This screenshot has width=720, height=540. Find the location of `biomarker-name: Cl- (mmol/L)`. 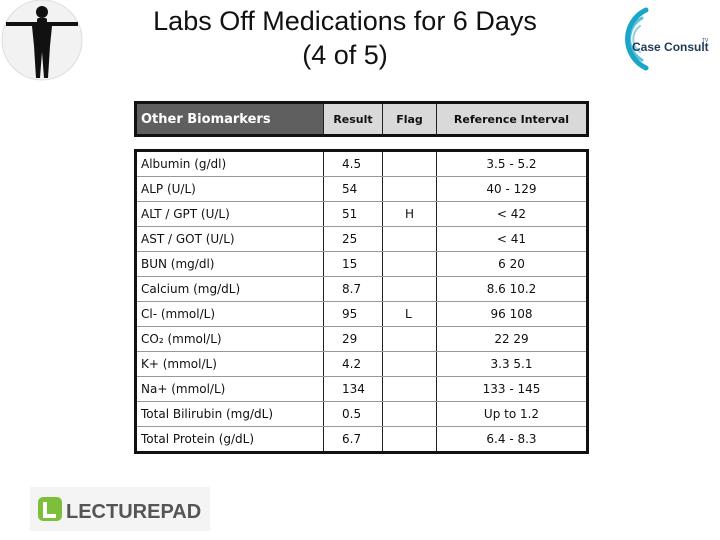

biomarker-name: Cl- (mmol/L) is located at coordinates (229, 314).